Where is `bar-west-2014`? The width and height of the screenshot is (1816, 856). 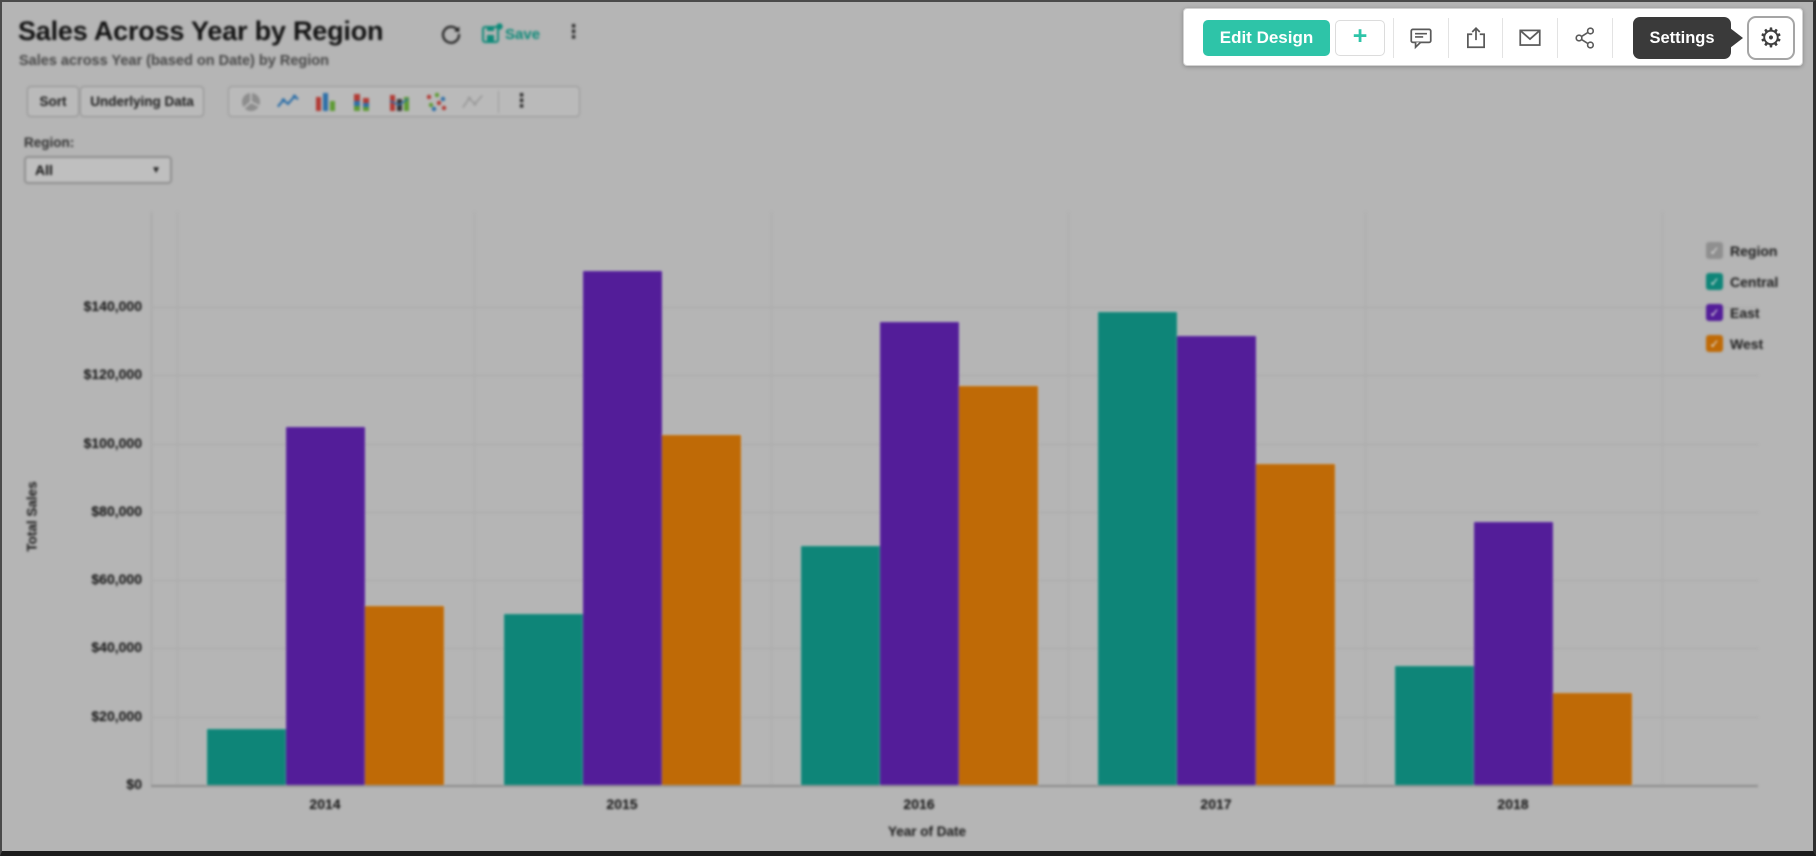 bar-west-2014 is located at coordinates (404, 695).